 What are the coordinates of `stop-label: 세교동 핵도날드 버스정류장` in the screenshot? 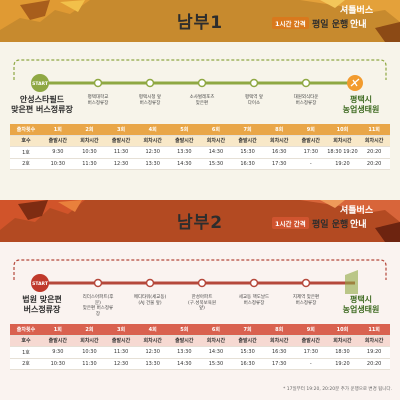 It's located at (254, 300).